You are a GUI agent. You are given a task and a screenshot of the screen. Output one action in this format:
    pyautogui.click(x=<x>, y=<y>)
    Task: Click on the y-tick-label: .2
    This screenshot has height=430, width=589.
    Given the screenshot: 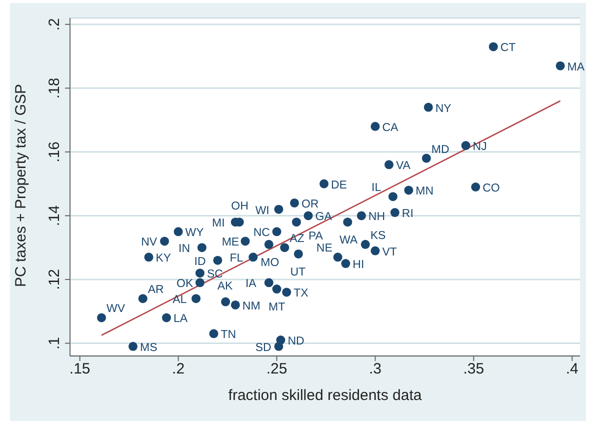 What is the action you would take?
    pyautogui.click(x=54, y=24)
    